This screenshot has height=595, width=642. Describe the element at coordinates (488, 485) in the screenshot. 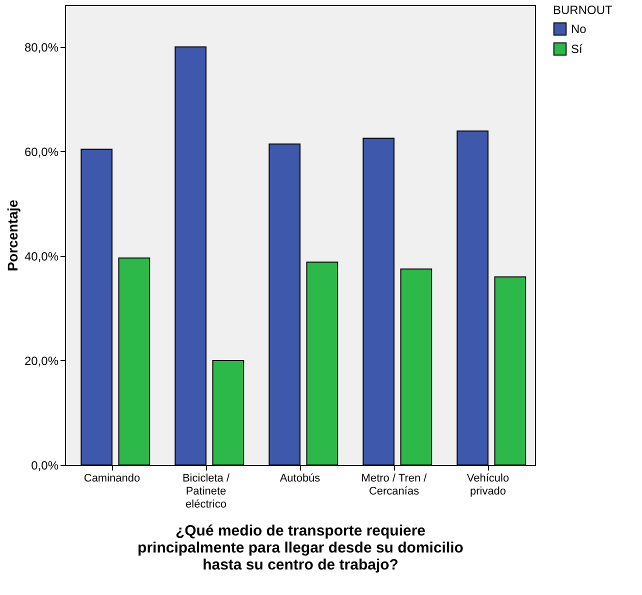

I see `x-tick-label: Vehículo privado` at that location.